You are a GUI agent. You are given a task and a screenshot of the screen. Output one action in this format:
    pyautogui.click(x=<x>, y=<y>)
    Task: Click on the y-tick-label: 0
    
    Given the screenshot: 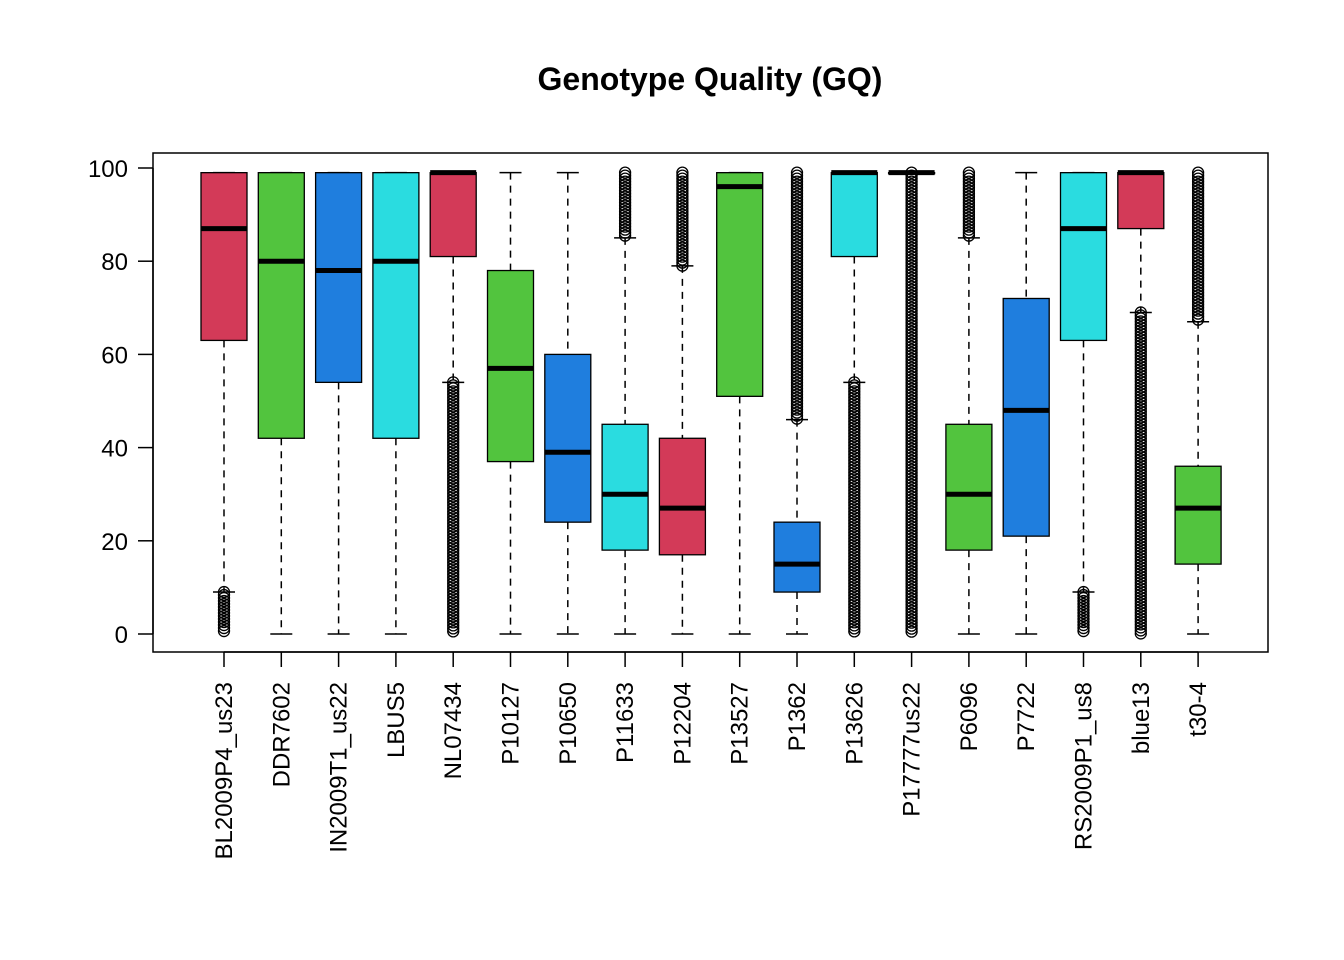 What is the action you would take?
    pyautogui.click(x=121, y=635)
    